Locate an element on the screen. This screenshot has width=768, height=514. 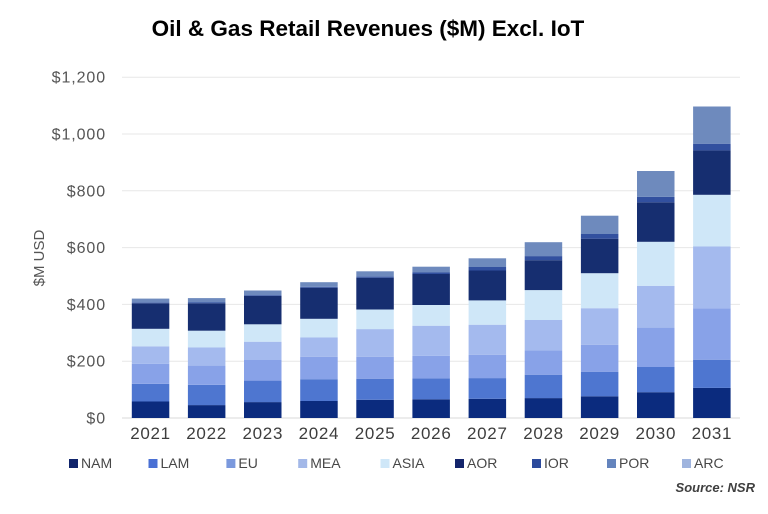
svg-text: 2028 is located at coordinates (543, 433).